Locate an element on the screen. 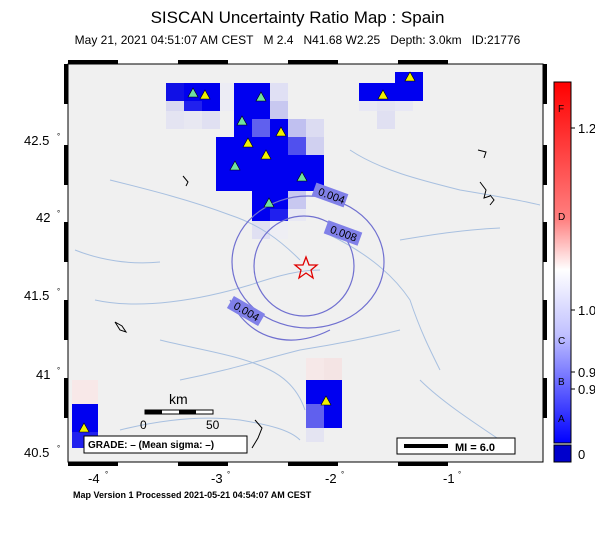 This screenshot has width=595, height=534. event-id: ID:21776 is located at coordinates (496, 40).